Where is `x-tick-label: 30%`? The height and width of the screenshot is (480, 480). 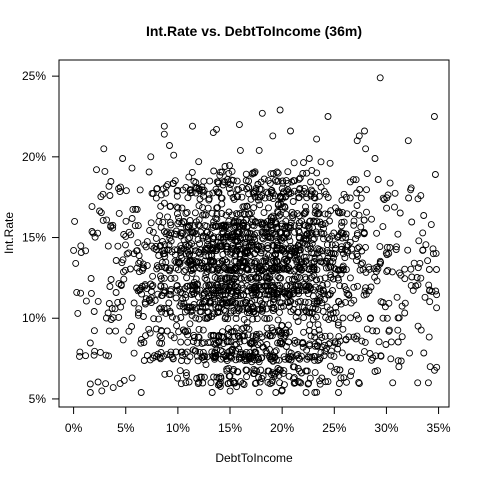
x-tick-label: 30% is located at coordinates (386, 428).